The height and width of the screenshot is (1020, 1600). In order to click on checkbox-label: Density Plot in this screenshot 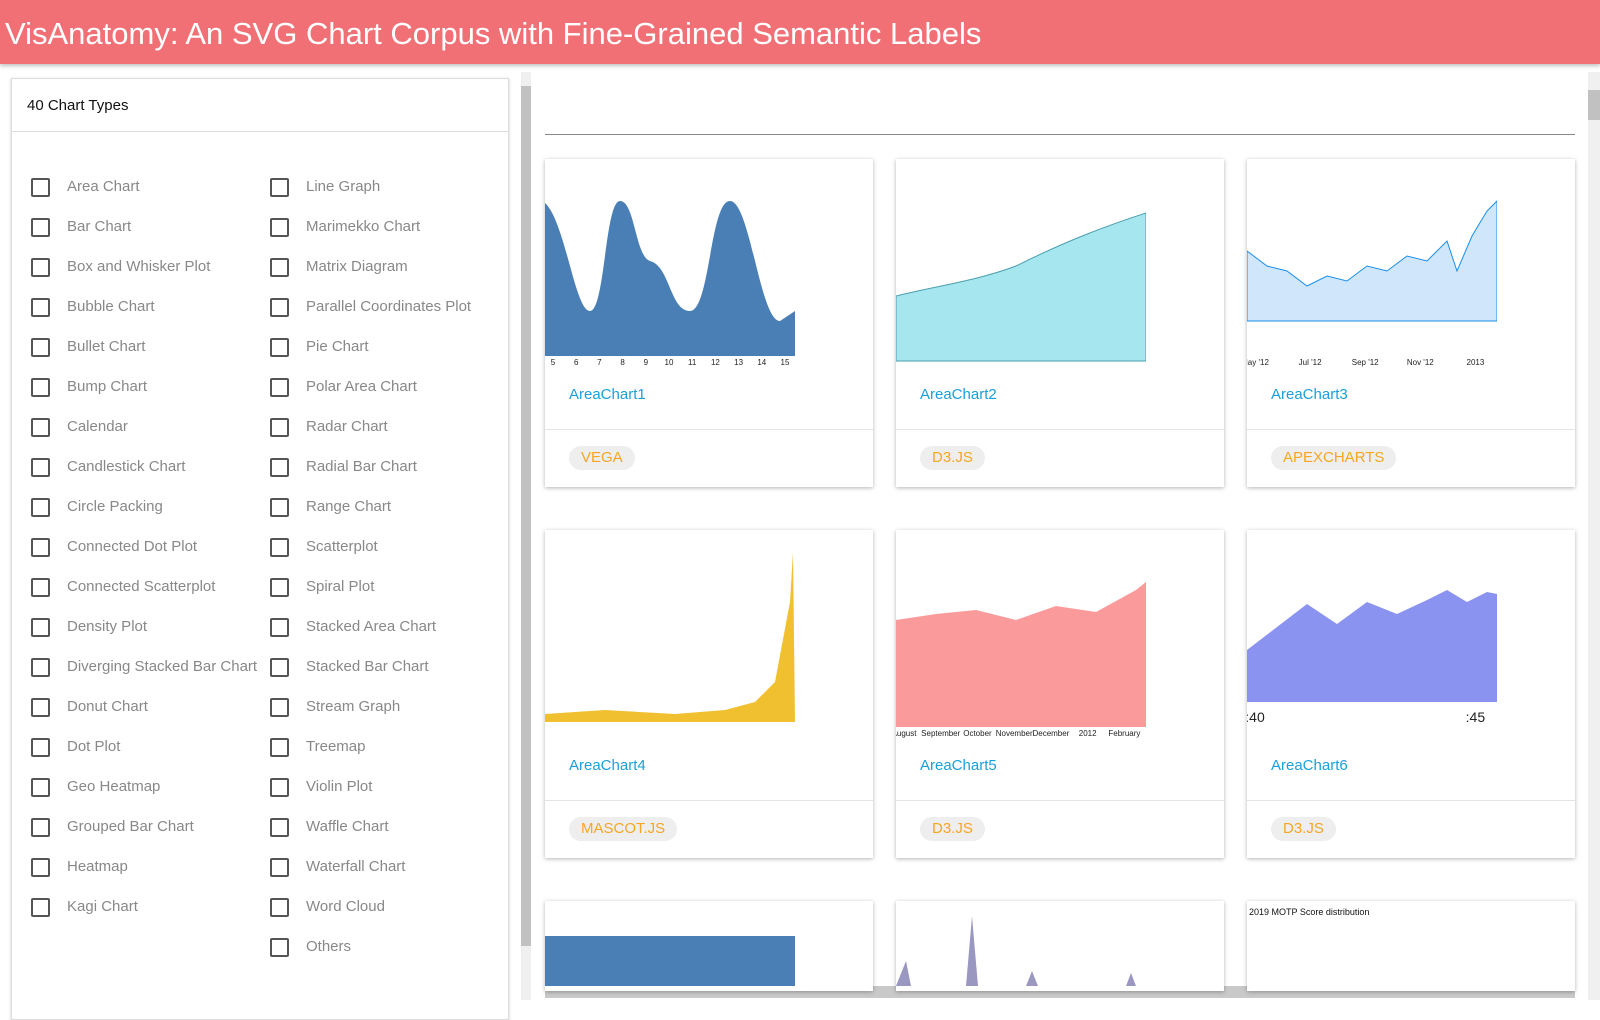, I will do `click(107, 626)`.